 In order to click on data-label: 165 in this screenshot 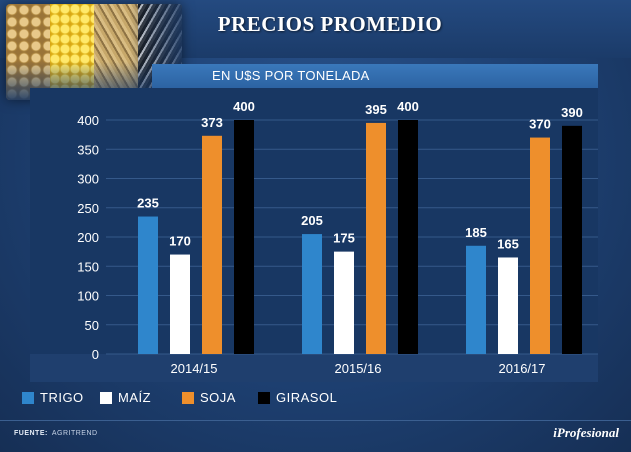, I will do `click(508, 243)`.